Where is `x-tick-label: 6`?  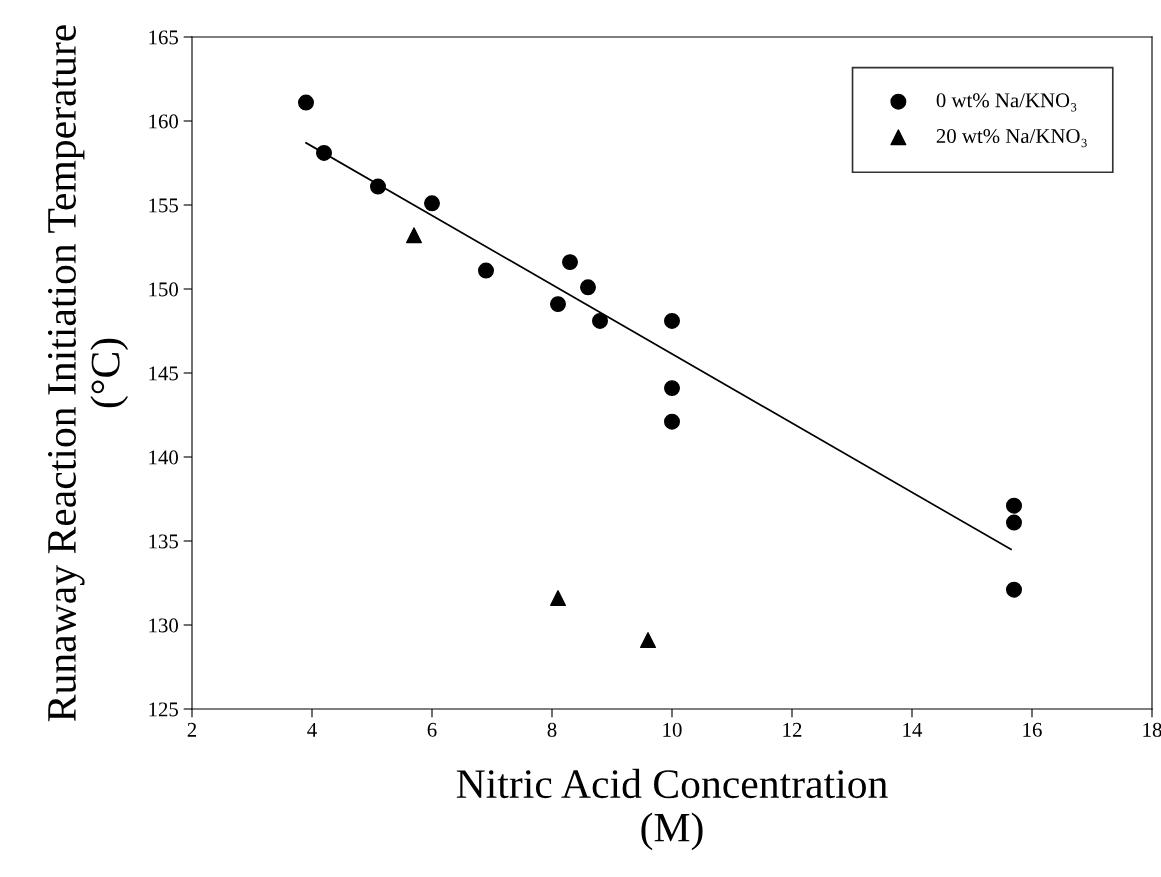 x-tick-label: 6 is located at coordinates (432, 729).